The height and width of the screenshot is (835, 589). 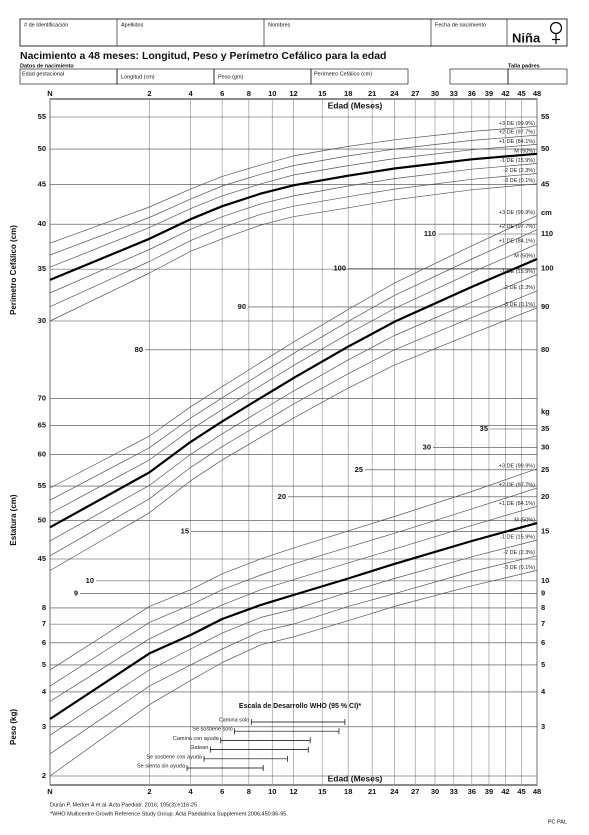 I want to click on x-tick-label: 48, so click(x=537, y=93).